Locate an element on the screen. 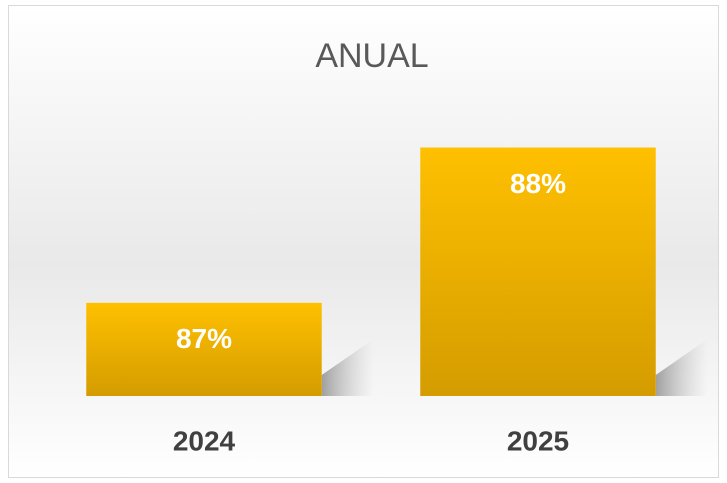 The height and width of the screenshot is (483, 727). bar is located at coordinates (204, 349).